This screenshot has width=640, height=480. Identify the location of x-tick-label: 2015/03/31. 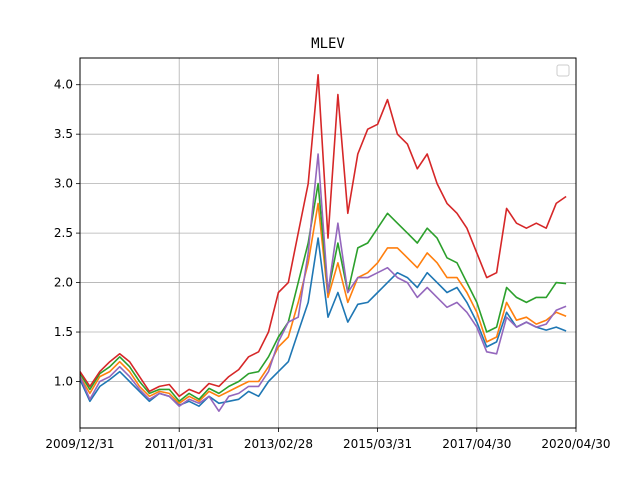
(377, 444).